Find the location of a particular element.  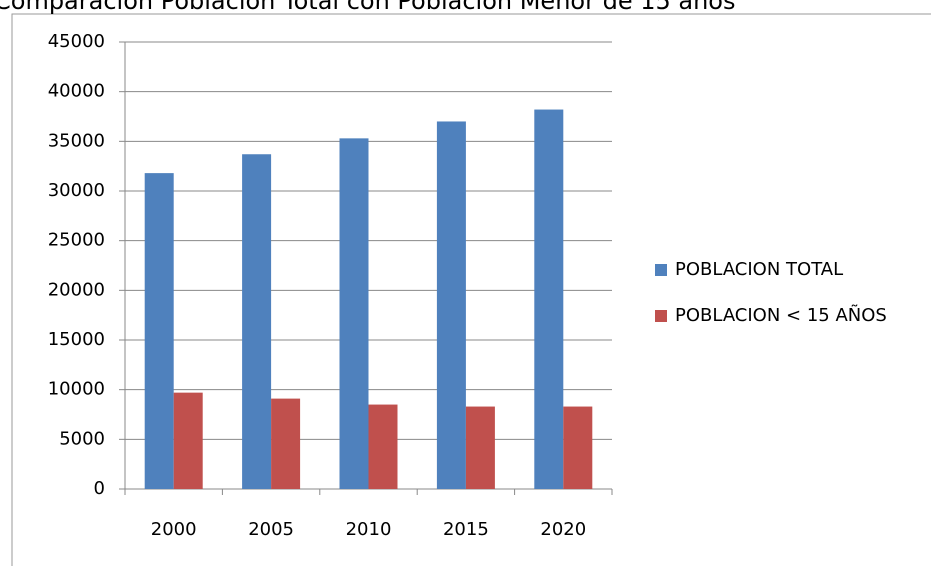

x-tick-label: 2005 is located at coordinates (271, 529).